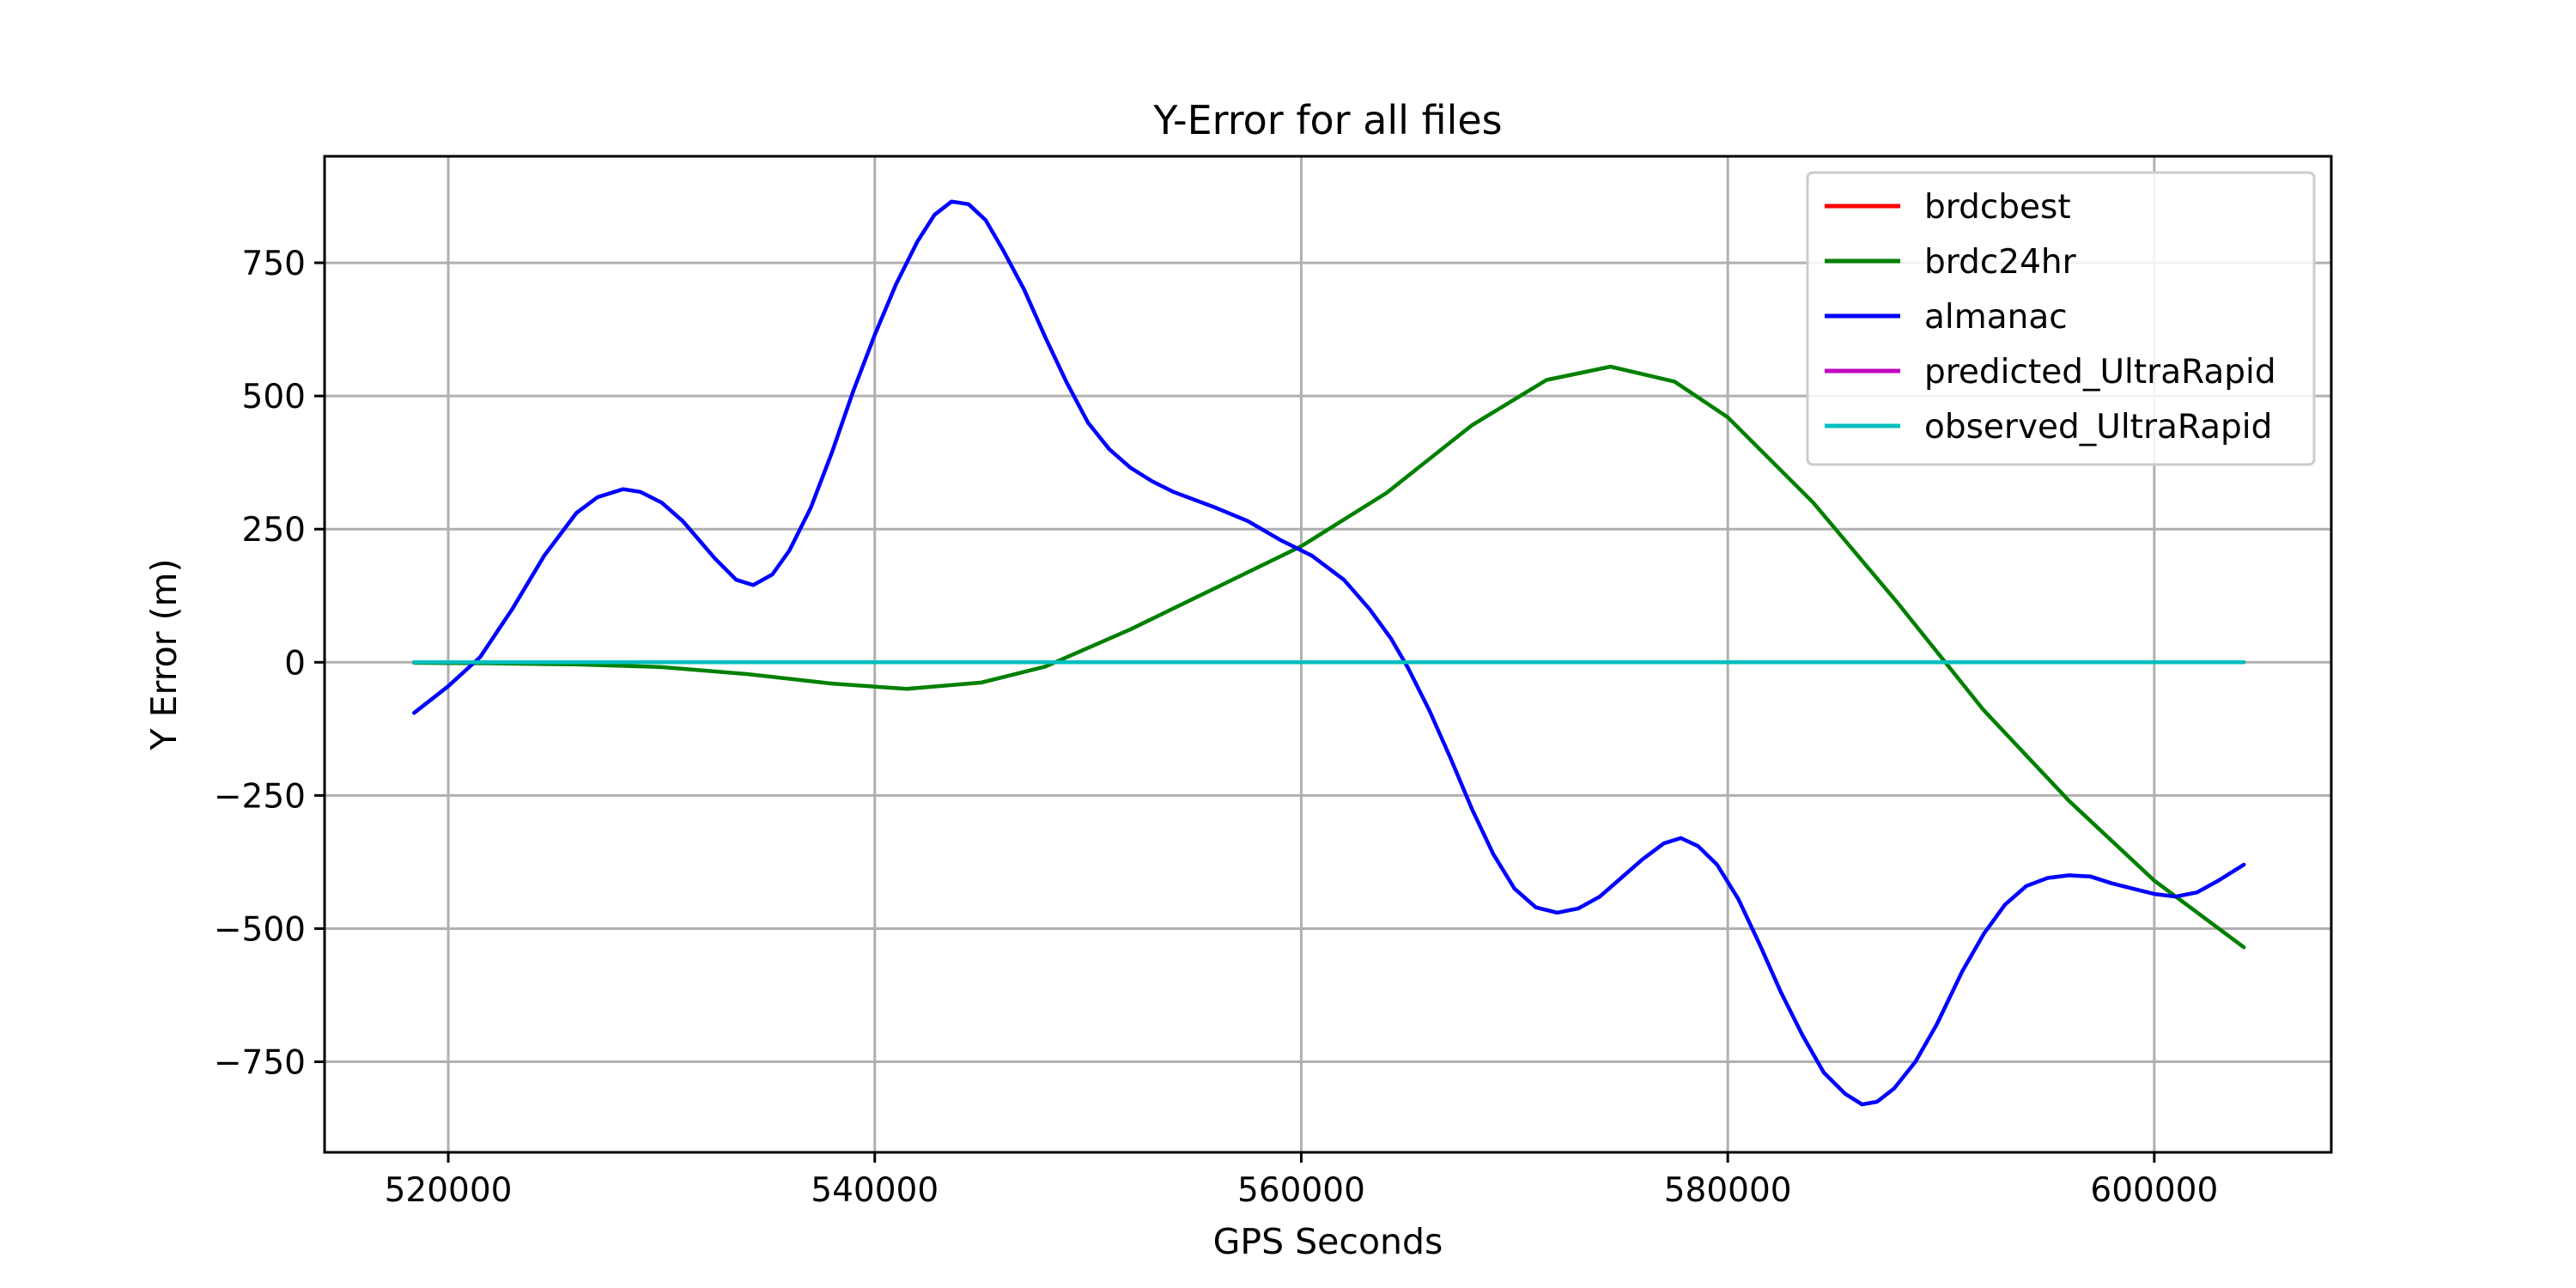  I want to click on legend-box, so click(2061, 318).